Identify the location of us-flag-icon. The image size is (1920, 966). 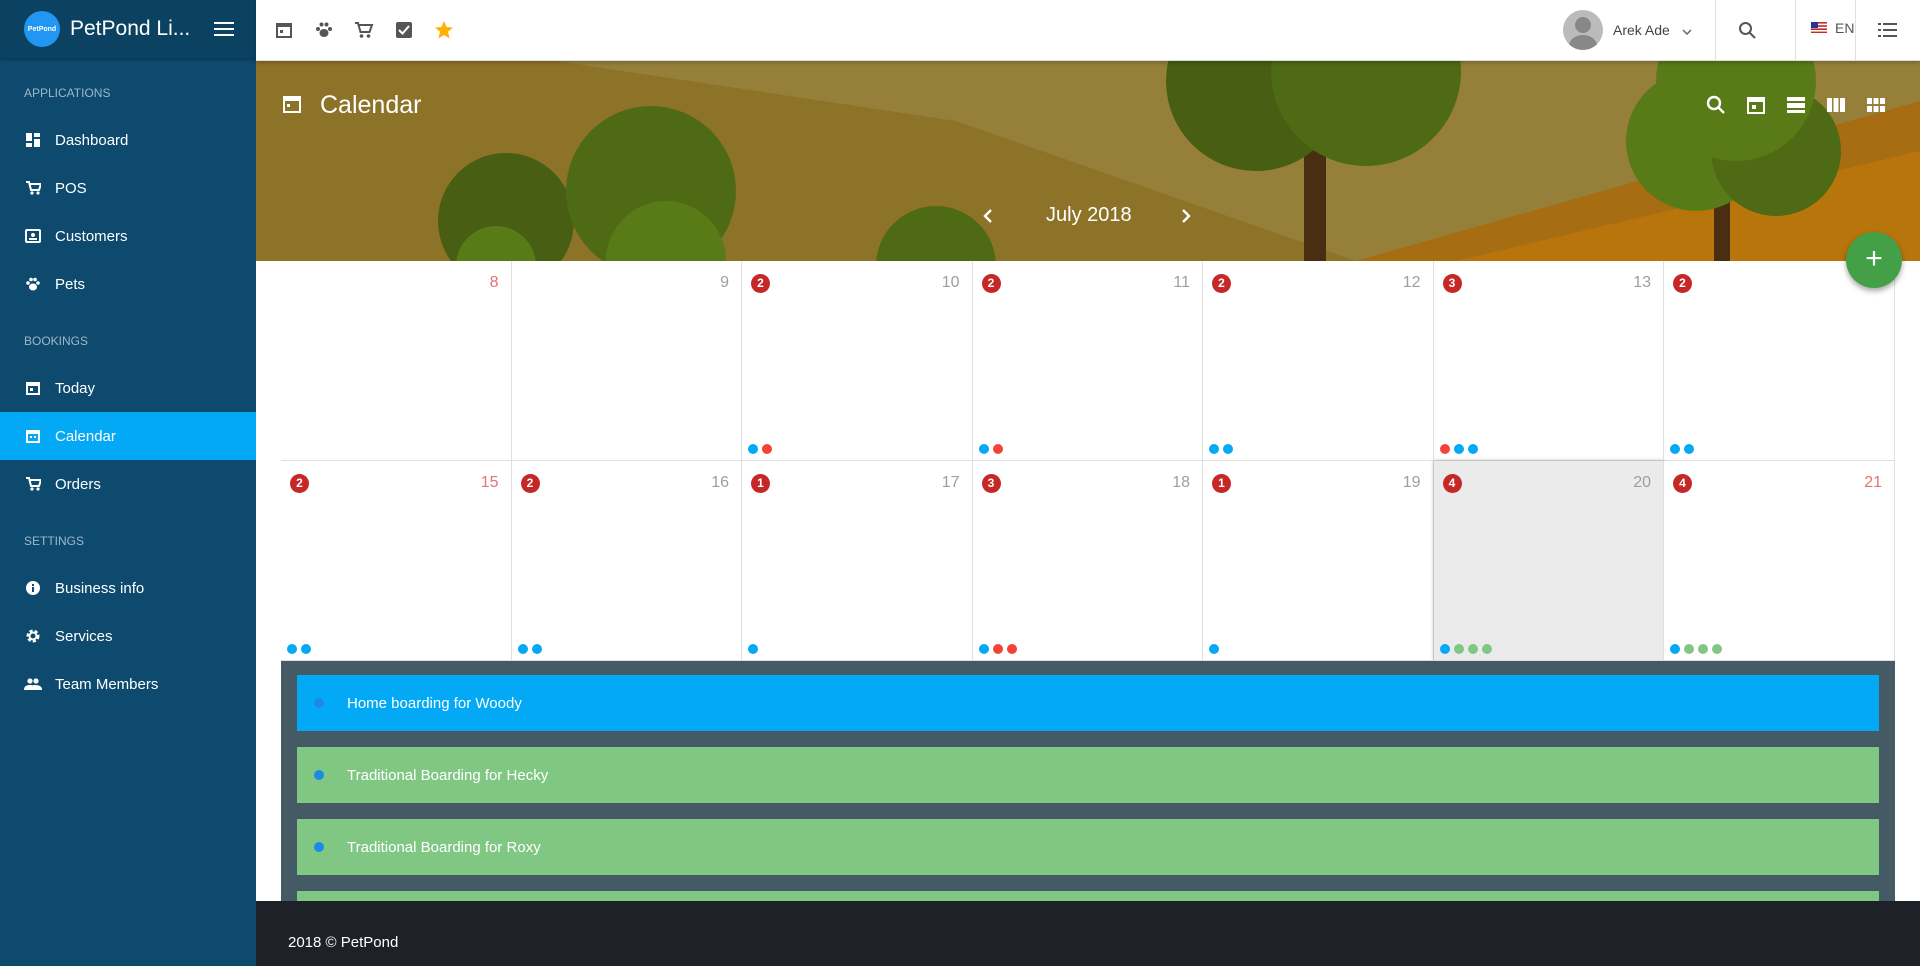
(1819, 28).